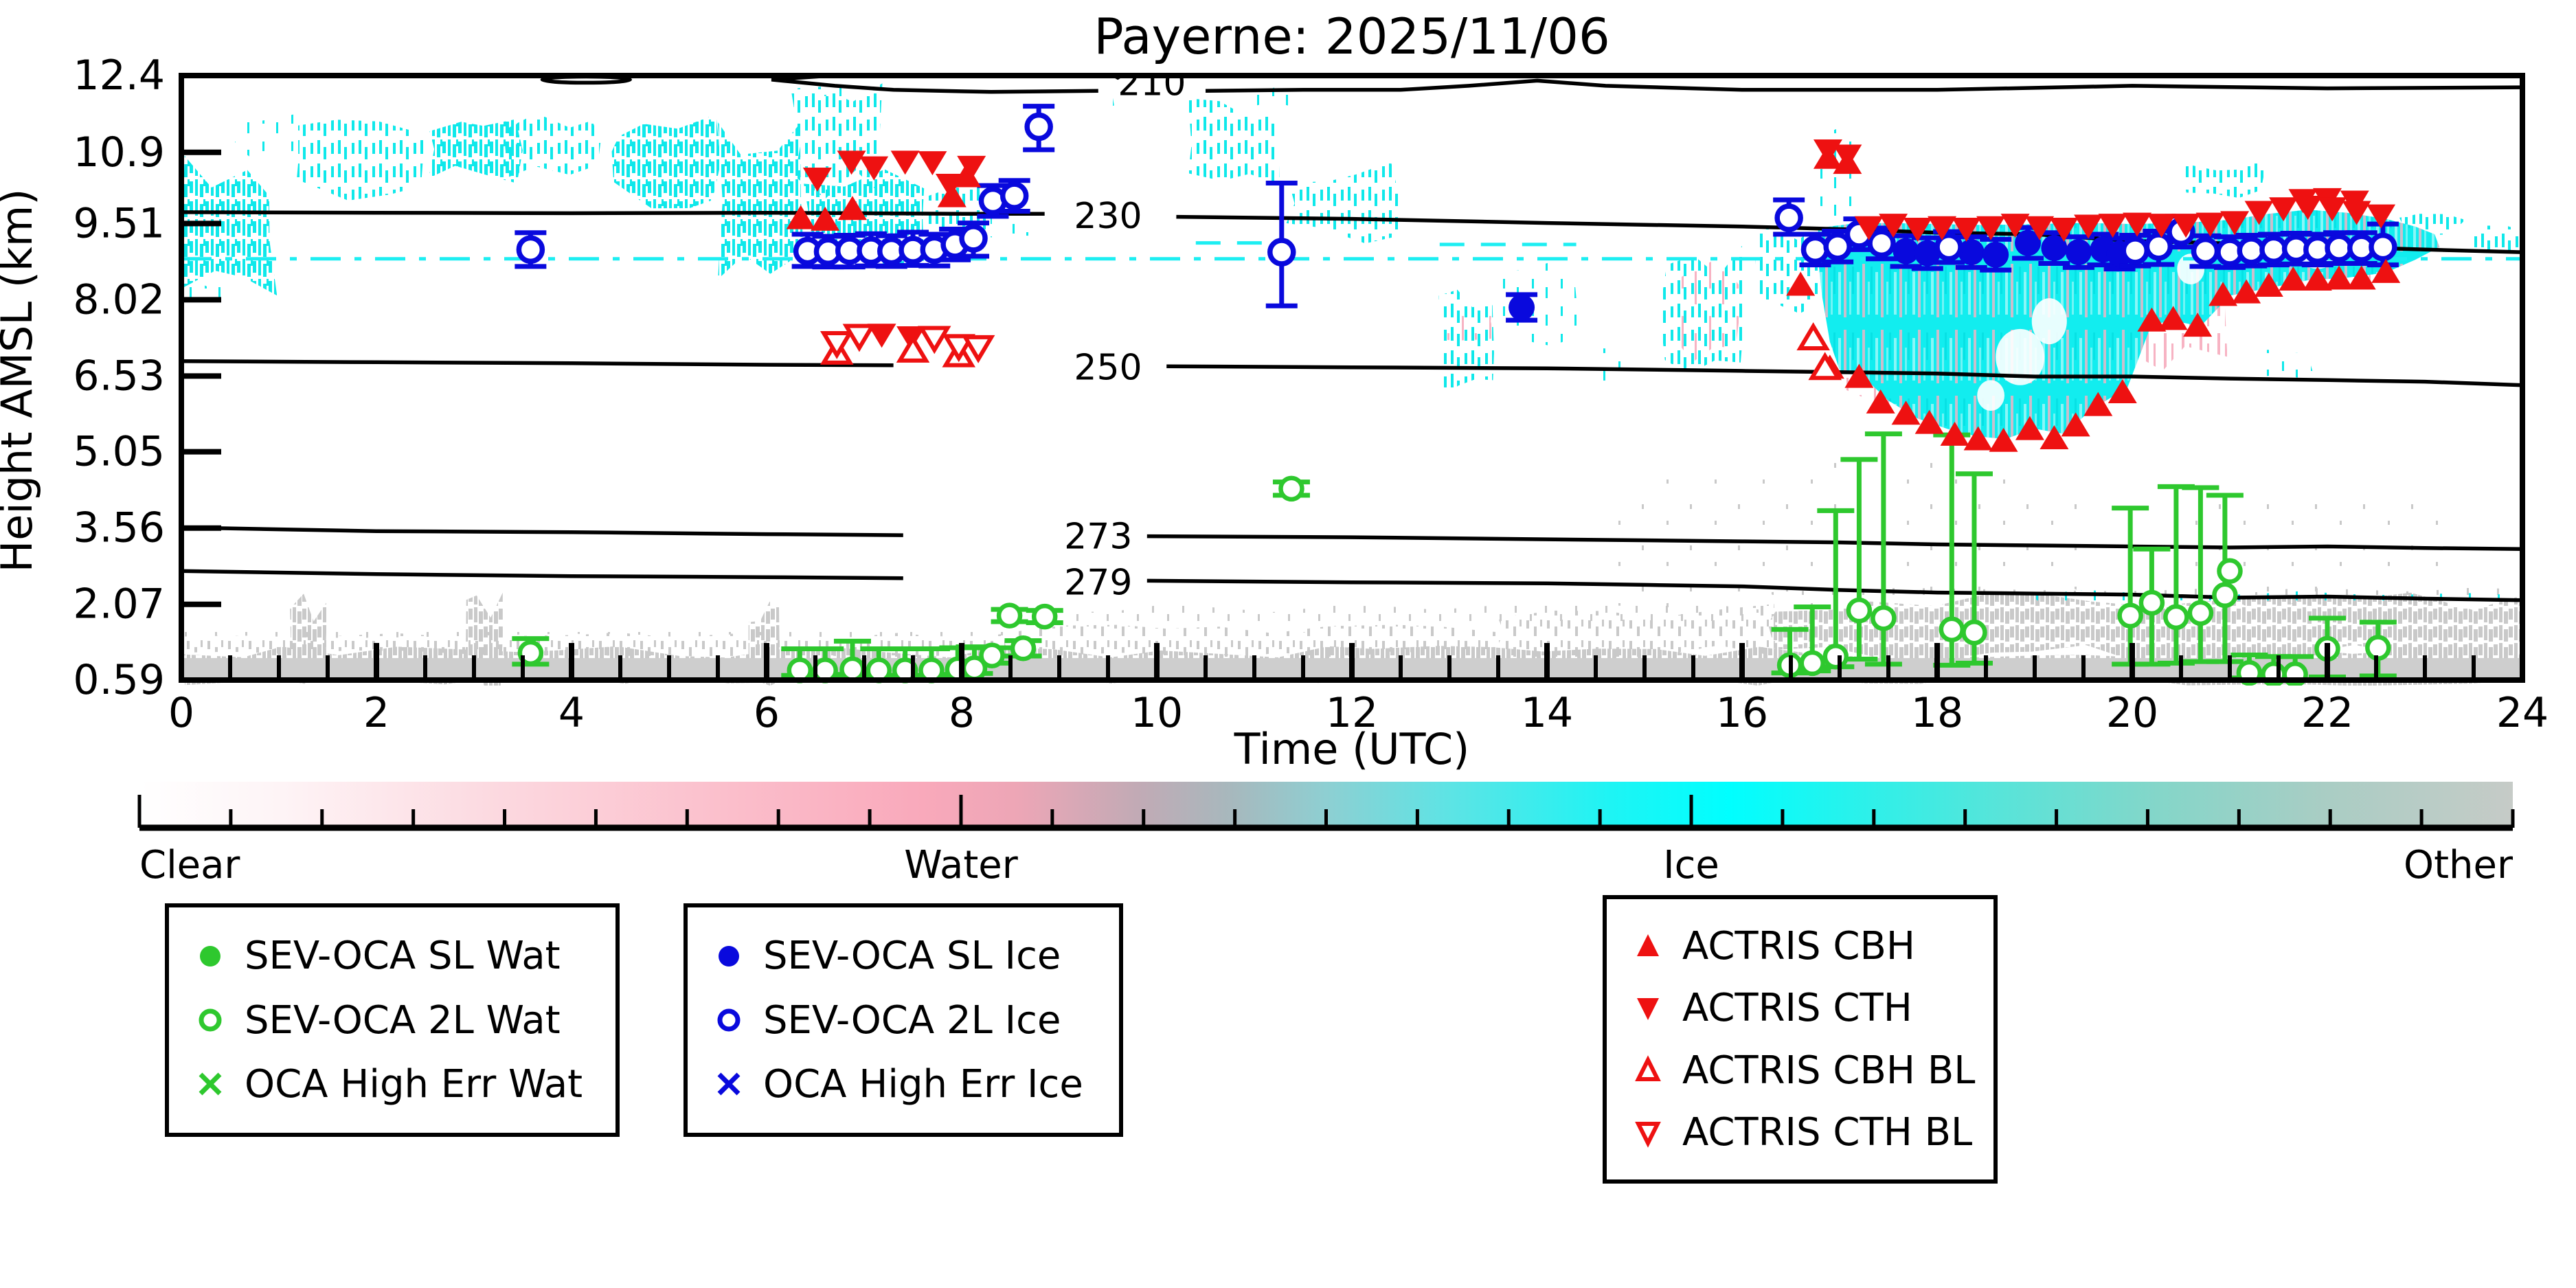 This screenshot has height=1288, width=2576. Describe the element at coordinates (2132, 713) in the screenshot. I see `x-tick-label: 20` at that location.